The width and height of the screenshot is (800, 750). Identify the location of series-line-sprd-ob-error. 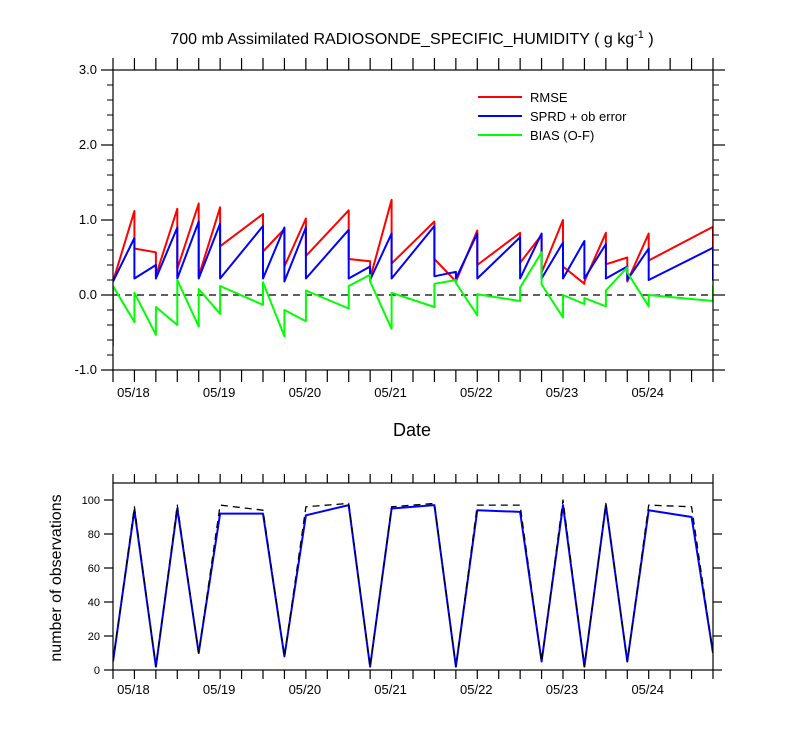
(413, 251).